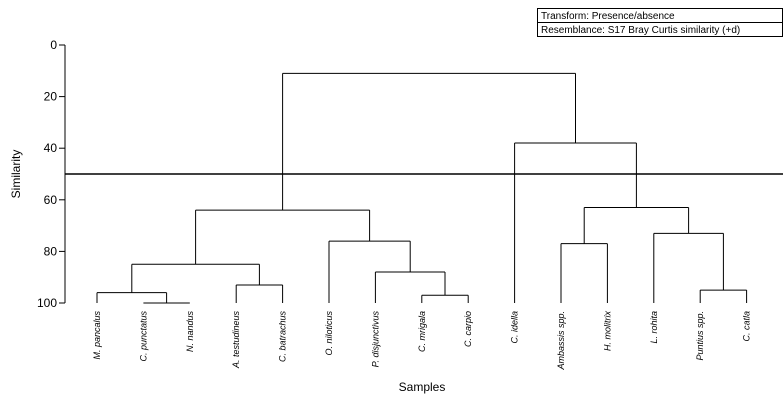 The width and height of the screenshot is (783, 400). I want to click on leaf-label: N. nandus, so click(190, 332).